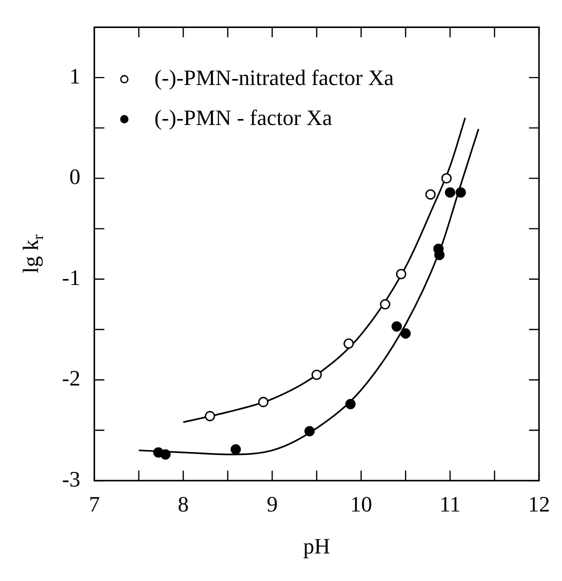 The width and height of the screenshot is (562, 581). What do you see at coordinates (243, 117) in the screenshot?
I see `legend-label: (-)-PMN - factor Xa` at bounding box center [243, 117].